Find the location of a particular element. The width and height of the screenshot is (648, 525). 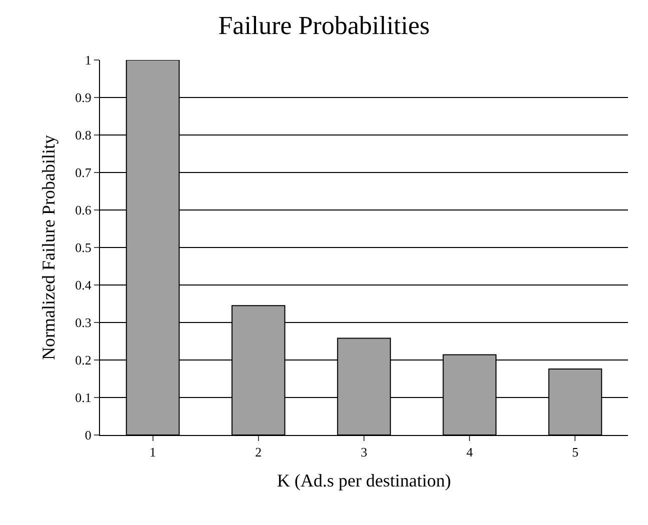

y-tick-label: 0.3 is located at coordinates (83, 322).